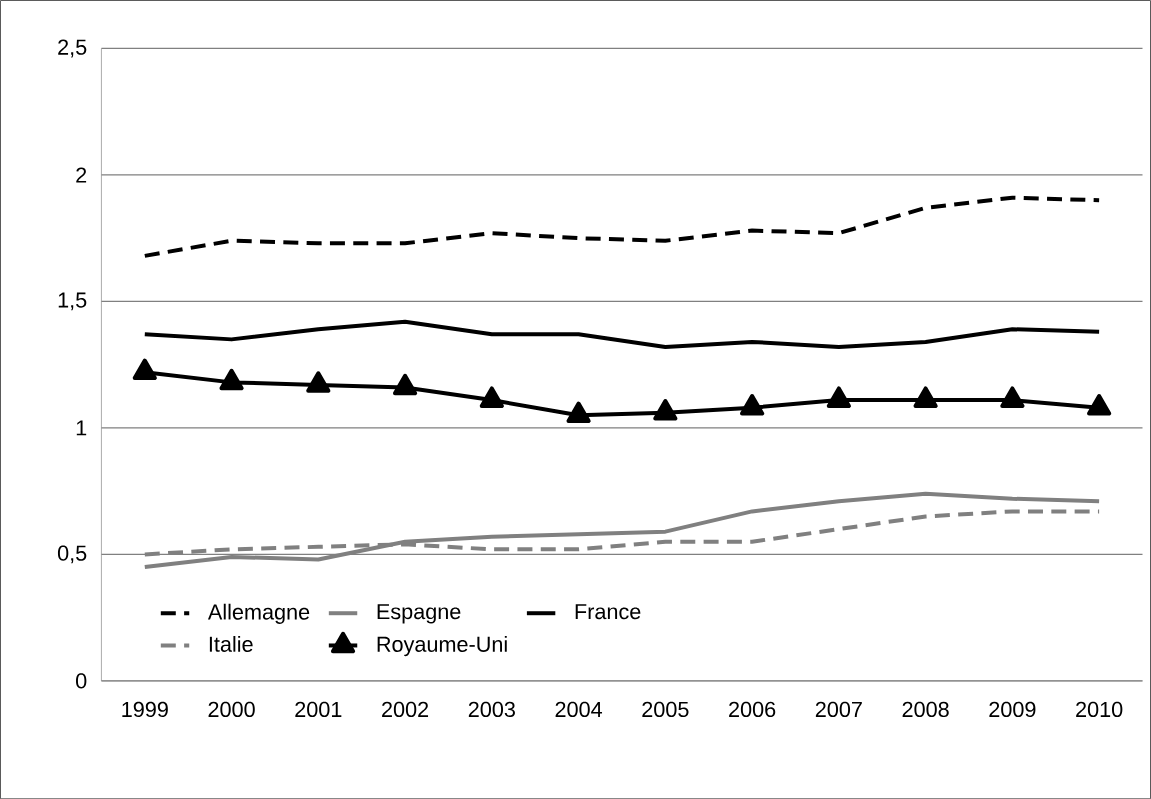 This screenshot has width=1151, height=799. I want to click on x-tick-label: 2002, so click(405, 709).